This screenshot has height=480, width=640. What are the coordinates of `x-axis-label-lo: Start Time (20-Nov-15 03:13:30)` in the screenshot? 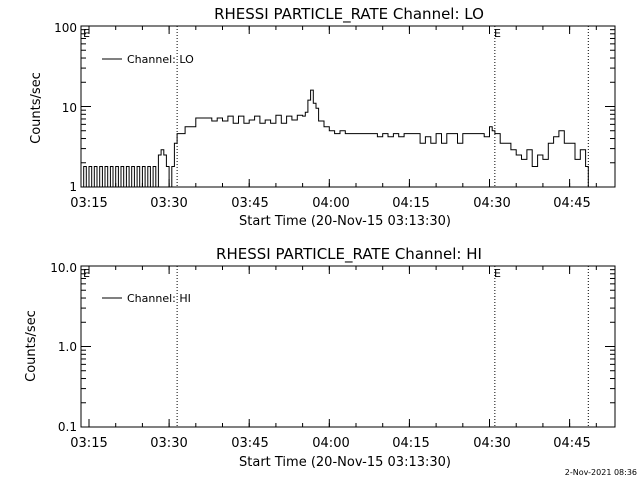 It's located at (345, 221).